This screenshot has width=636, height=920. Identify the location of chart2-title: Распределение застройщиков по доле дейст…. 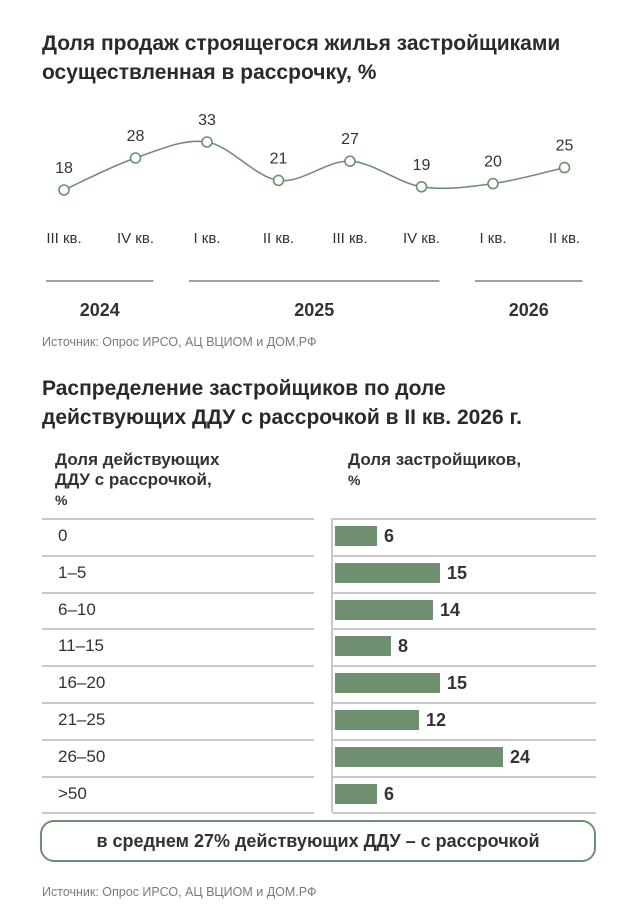
(282, 403).